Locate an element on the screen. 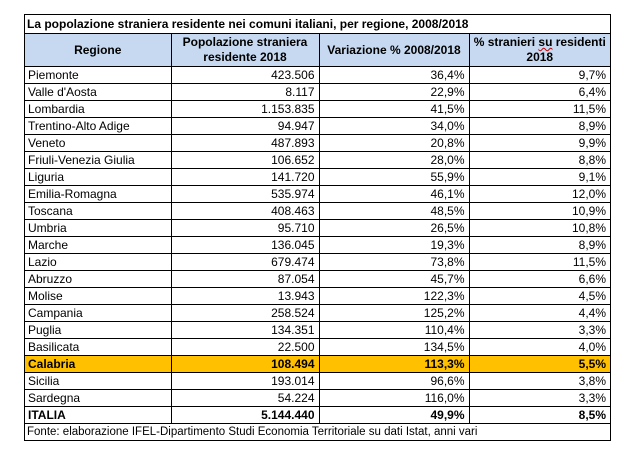 The height and width of the screenshot is (457, 641). table-row: Basilicata 22.500 134,5% 4,0% is located at coordinates (317, 347).